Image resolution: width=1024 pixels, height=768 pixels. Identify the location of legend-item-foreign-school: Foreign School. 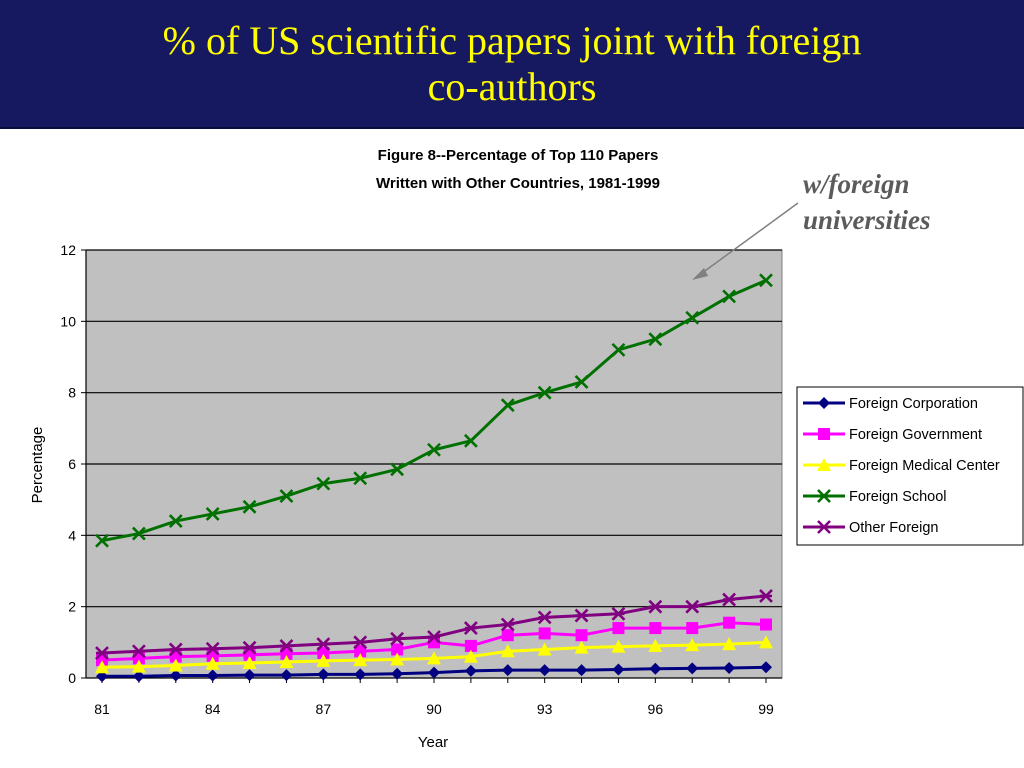
(875, 497).